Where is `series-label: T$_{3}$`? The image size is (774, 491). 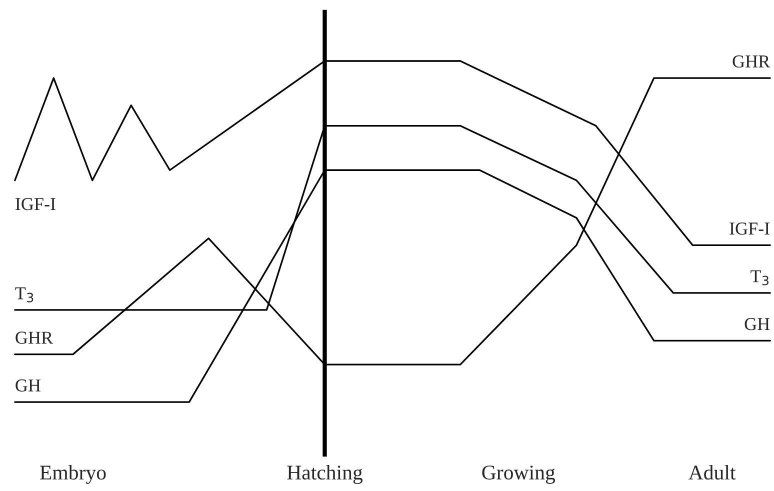 series-label: T$_{3}$ is located at coordinates (24, 294).